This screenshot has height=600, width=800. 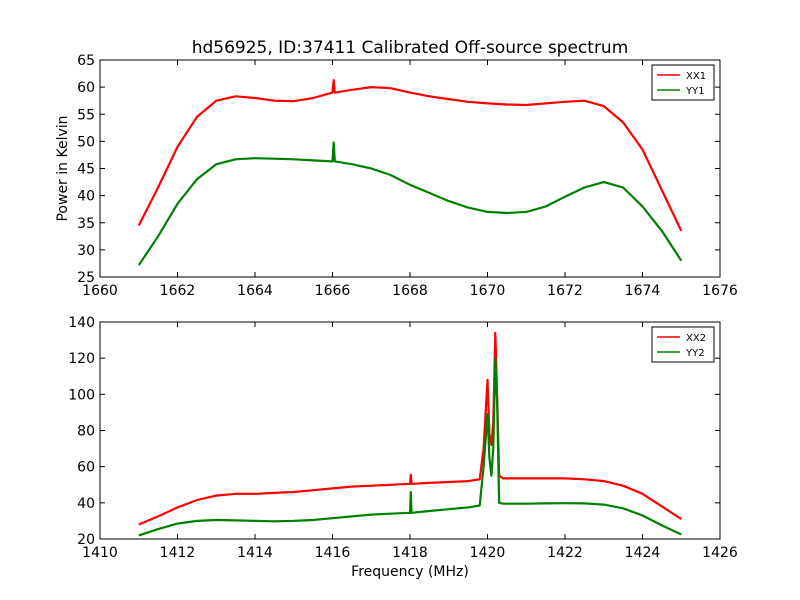 What do you see at coordinates (410, 572) in the screenshot?
I see `x-axis-label: Frequency (MHz)` at bounding box center [410, 572].